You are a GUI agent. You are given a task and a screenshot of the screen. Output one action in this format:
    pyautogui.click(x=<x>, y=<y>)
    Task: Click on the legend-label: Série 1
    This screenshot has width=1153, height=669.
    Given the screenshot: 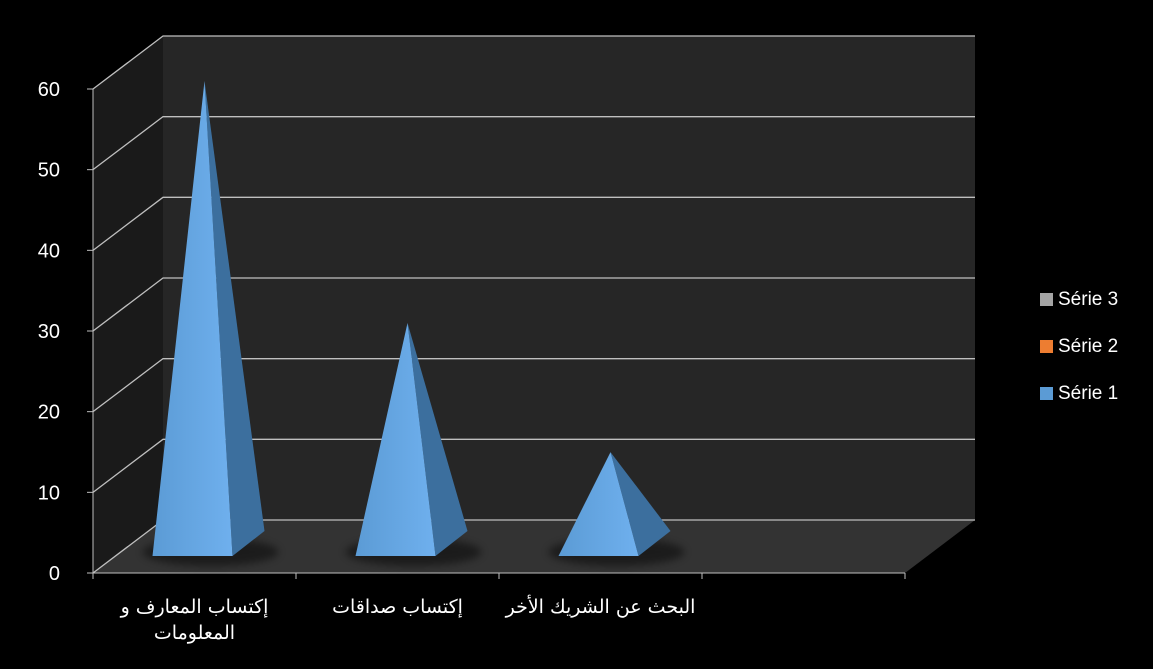 What is the action you would take?
    pyautogui.click(x=1088, y=393)
    